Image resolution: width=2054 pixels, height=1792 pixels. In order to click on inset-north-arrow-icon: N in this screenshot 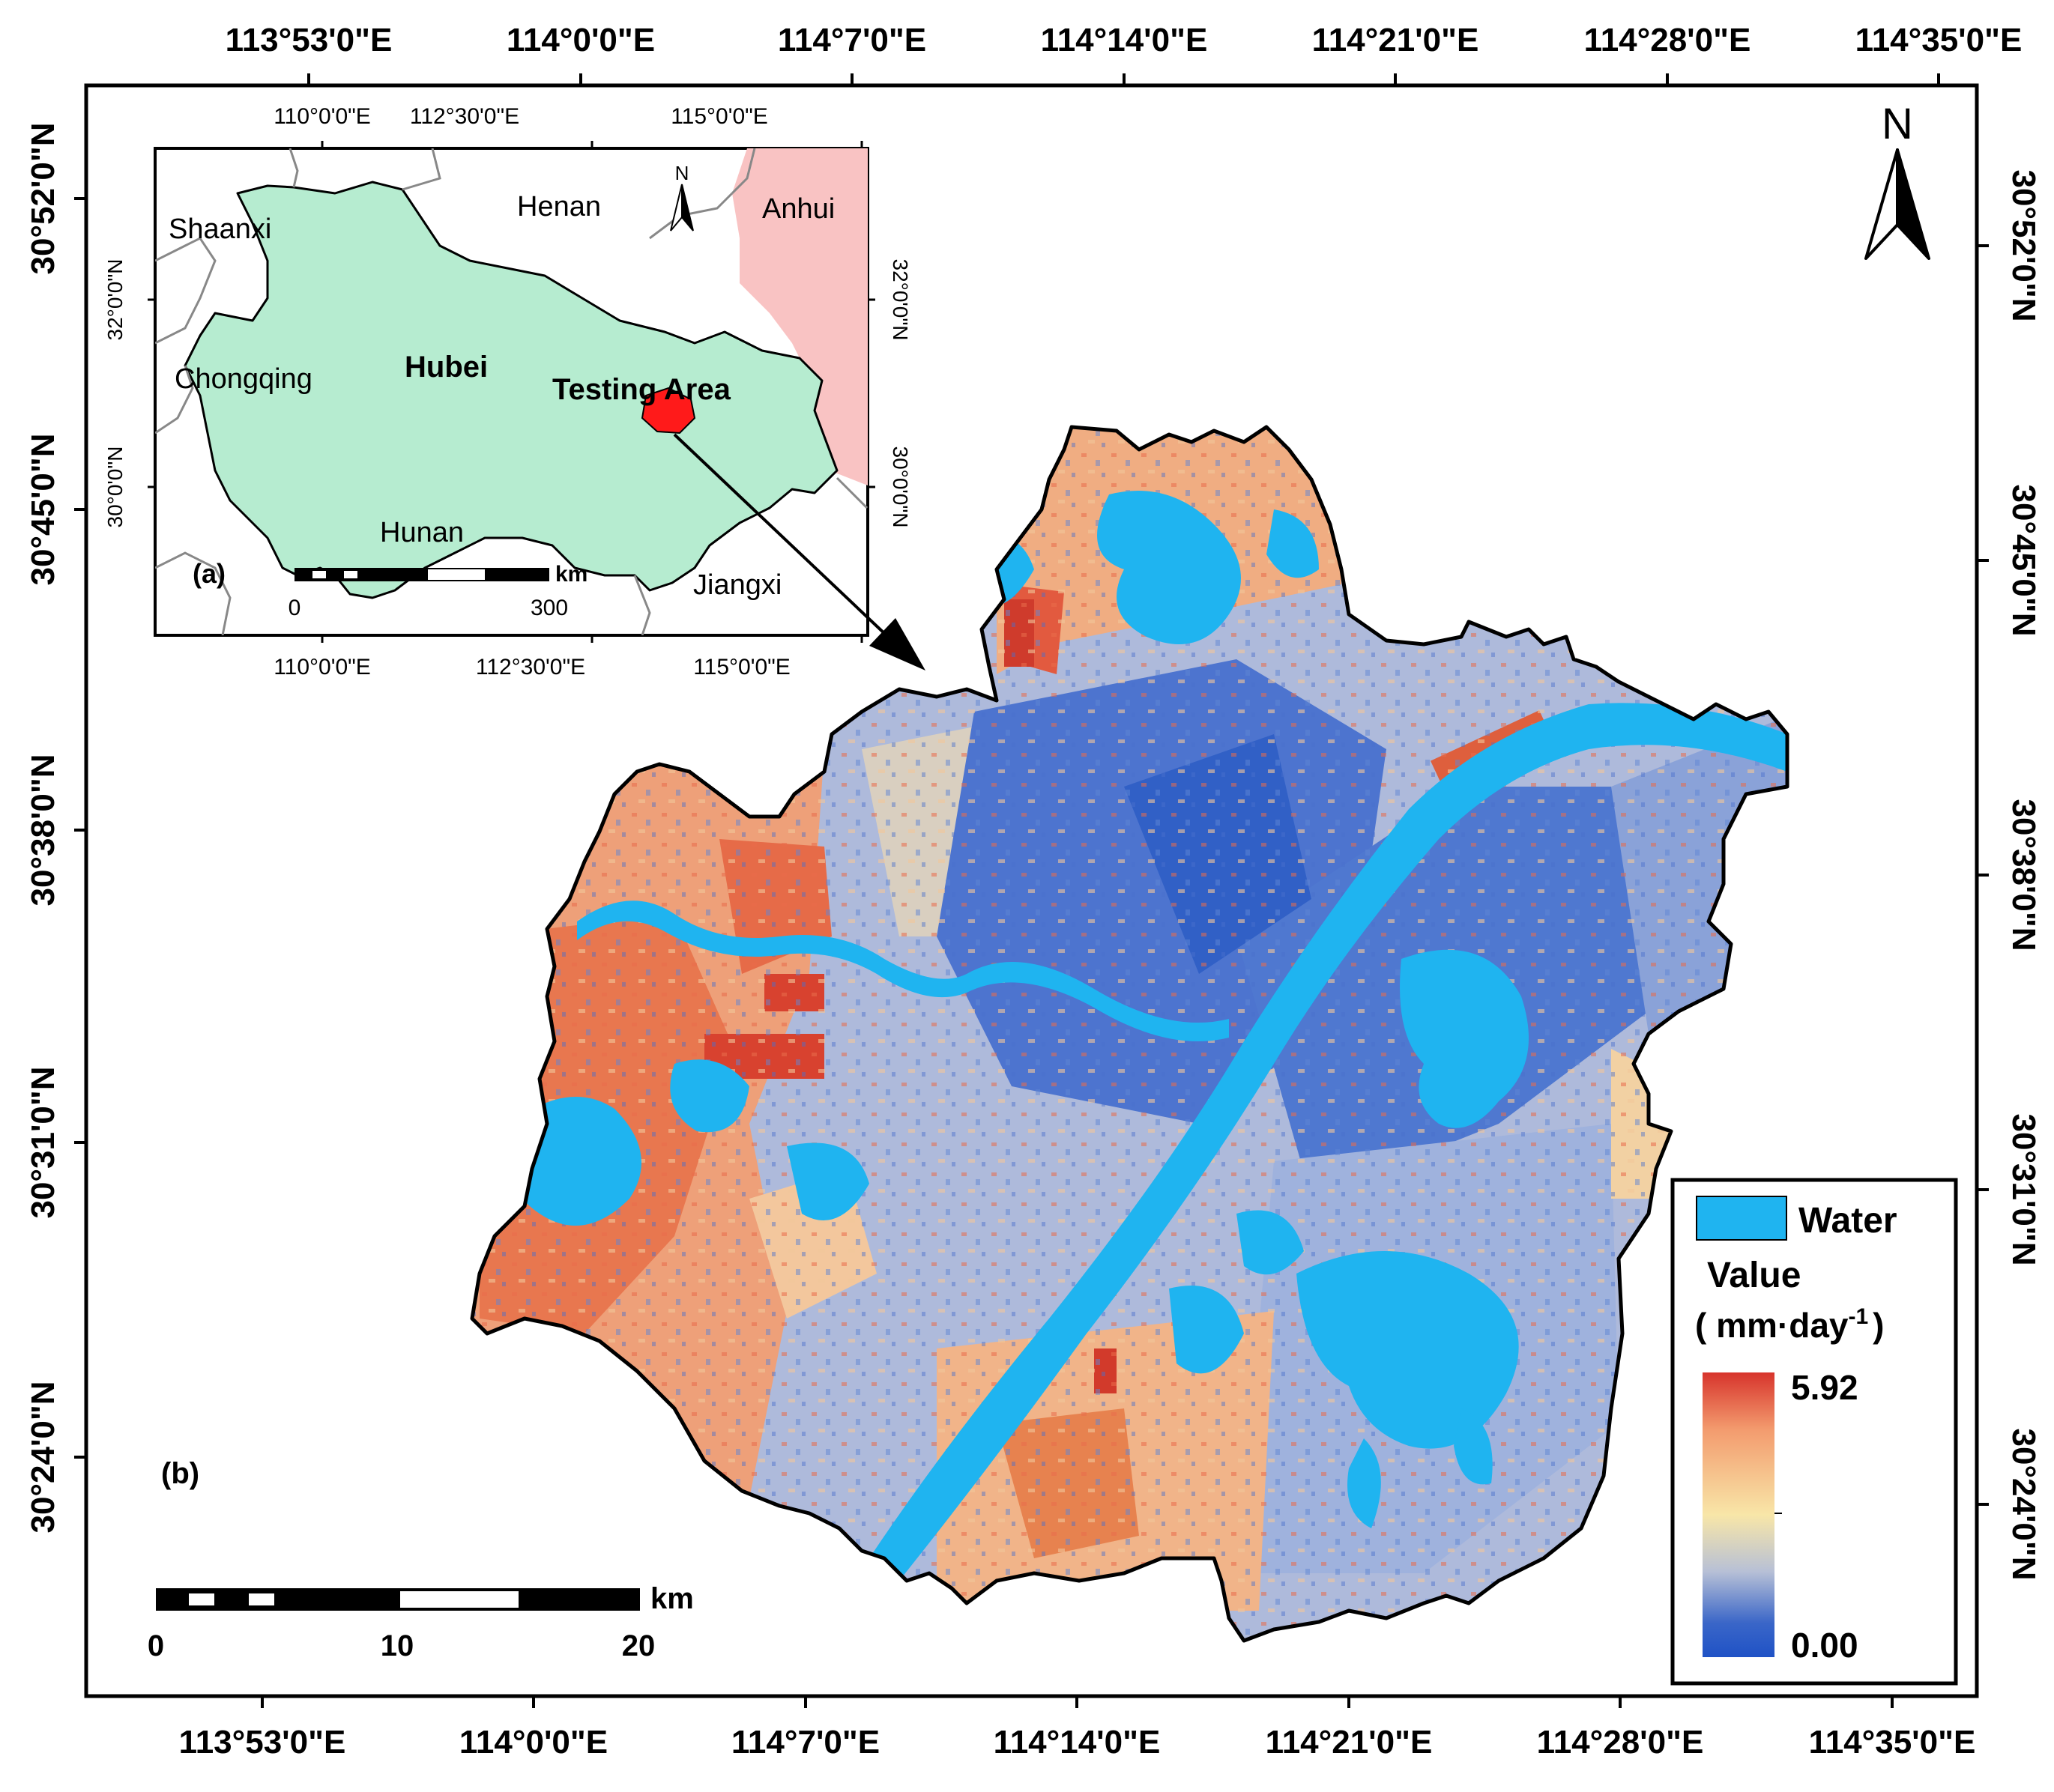, I will do `click(682, 196)`.